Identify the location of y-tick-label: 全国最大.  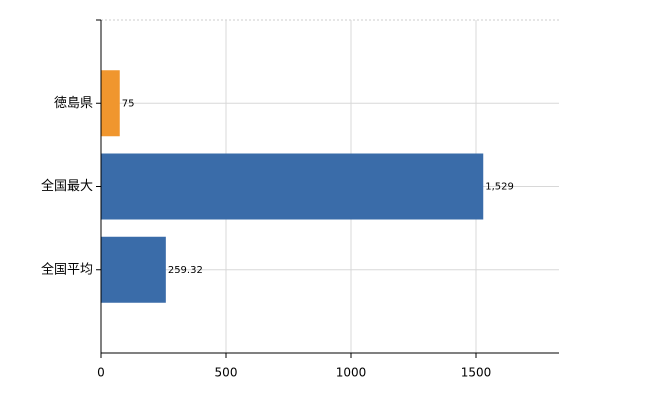
(67, 186).